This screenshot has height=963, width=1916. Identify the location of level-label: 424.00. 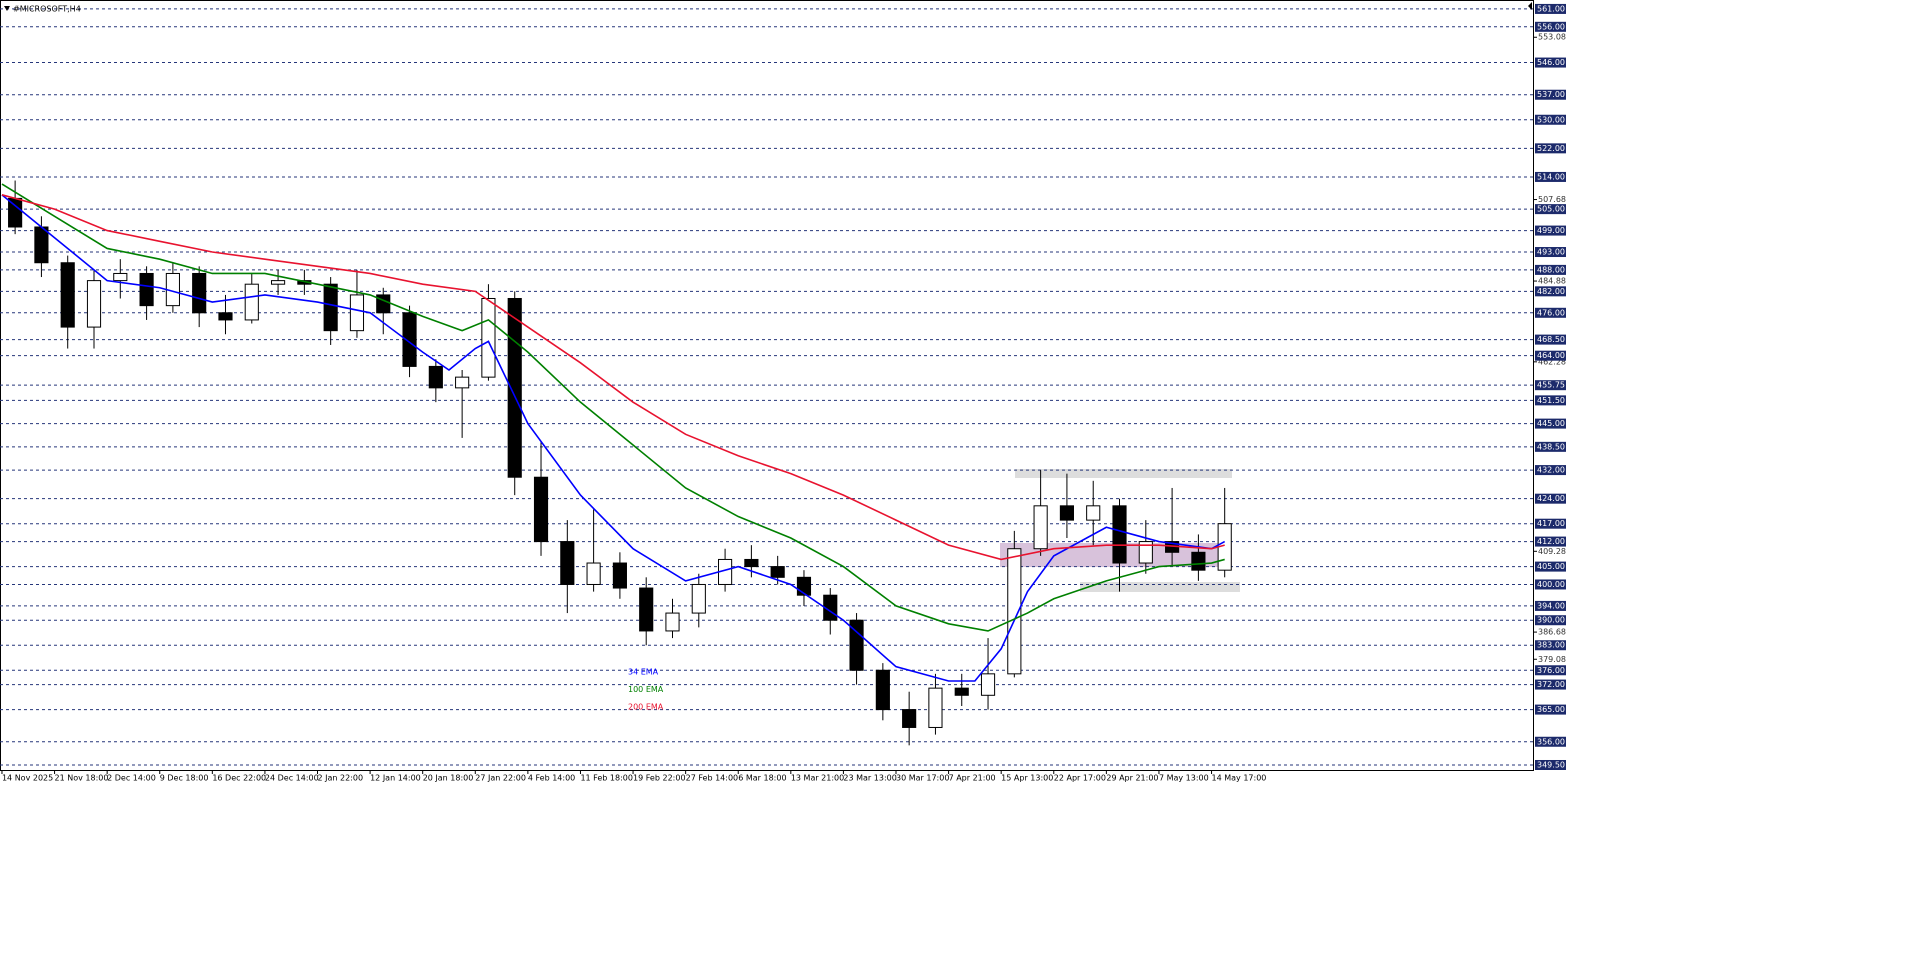
(1551, 498).